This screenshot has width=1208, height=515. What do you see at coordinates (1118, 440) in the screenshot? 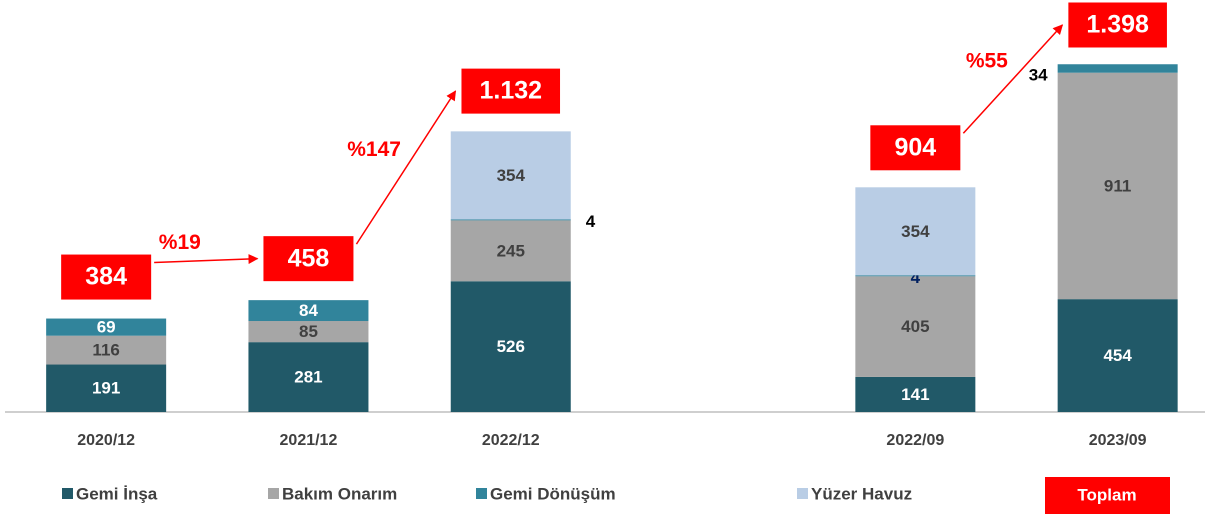
I see `x-tick-label: 2023/09` at bounding box center [1118, 440].